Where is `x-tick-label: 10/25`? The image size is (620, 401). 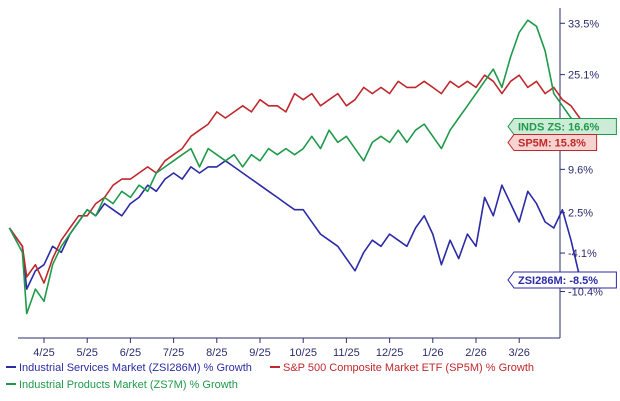
x-tick-label: 10/25 is located at coordinates (303, 353).